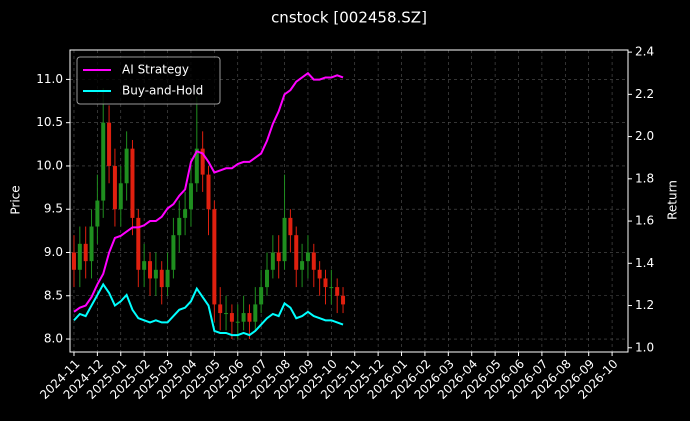 Image resolution: width=690 pixels, height=421 pixels. Describe the element at coordinates (644, 94) in the screenshot. I see `y2-tick-label: 2.2` at that location.